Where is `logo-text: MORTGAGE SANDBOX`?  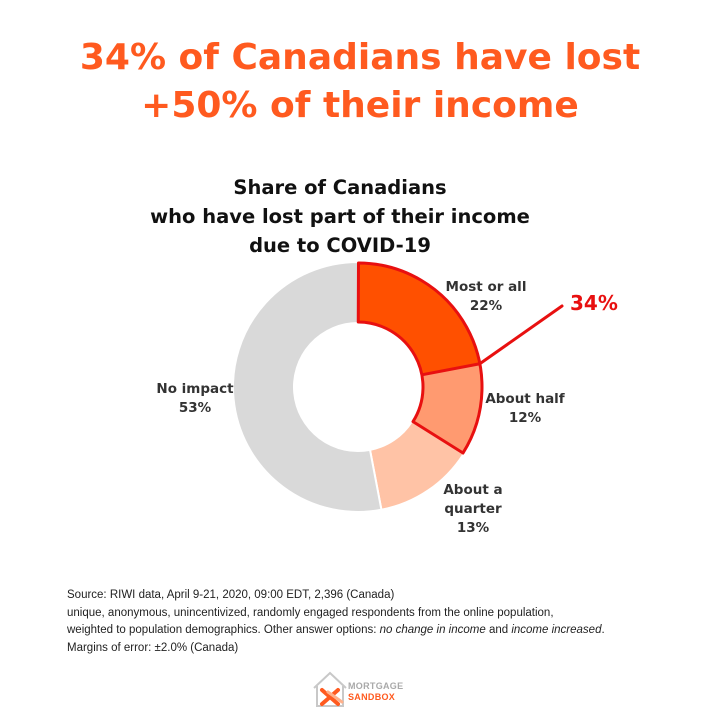 logo-text: MORTGAGE SANDBOX is located at coordinates (375, 692).